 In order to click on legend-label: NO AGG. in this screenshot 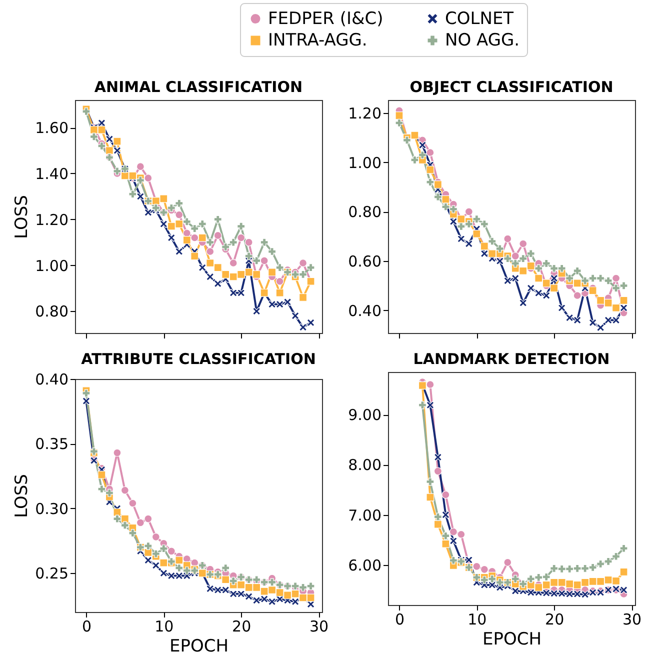, I will do `click(482, 40)`.